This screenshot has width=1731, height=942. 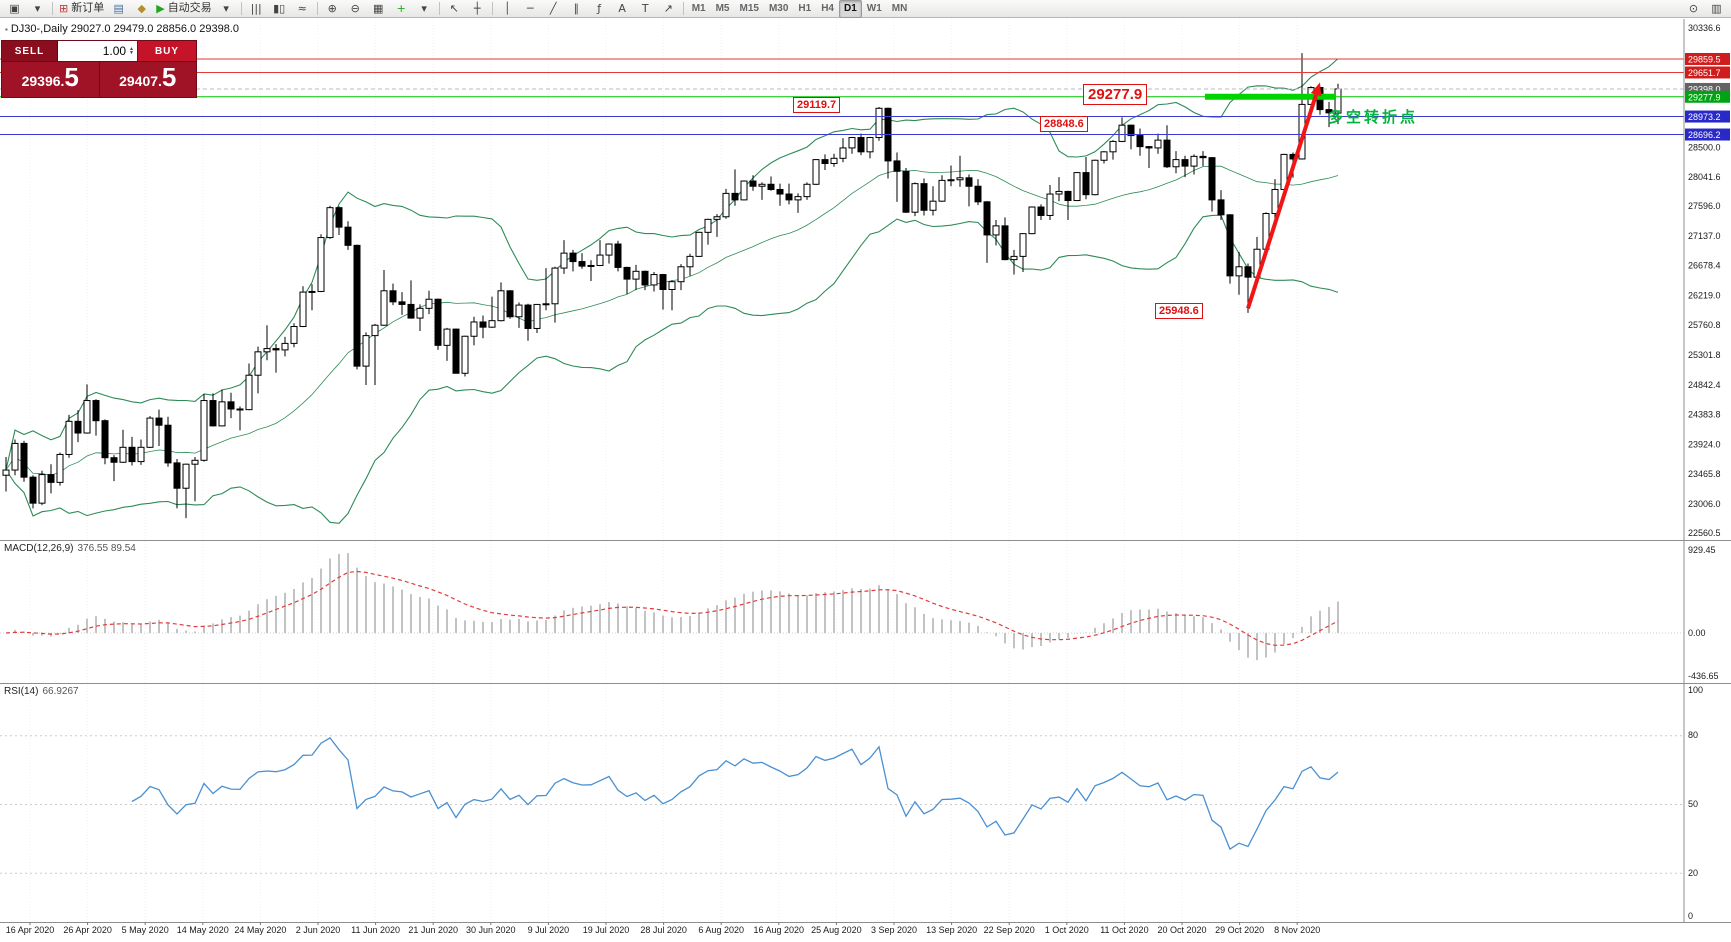 What do you see at coordinates (1064, 124) in the screenshot?
I see `price-callout-28848: 28848.6` at bounding box center [1064, 124].